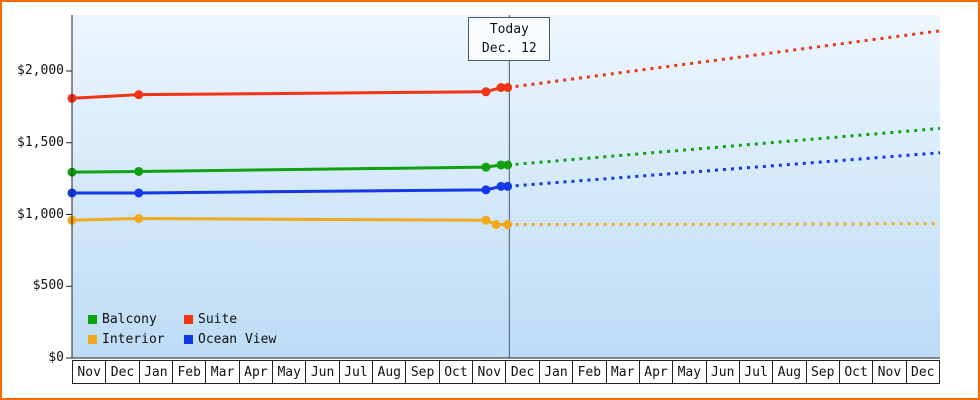 The width and height of the screenshot is (980, 400). I want to click on y-axis-labels: $0 $500 $1,000 $1,500 $2,000, so click(33, 200).